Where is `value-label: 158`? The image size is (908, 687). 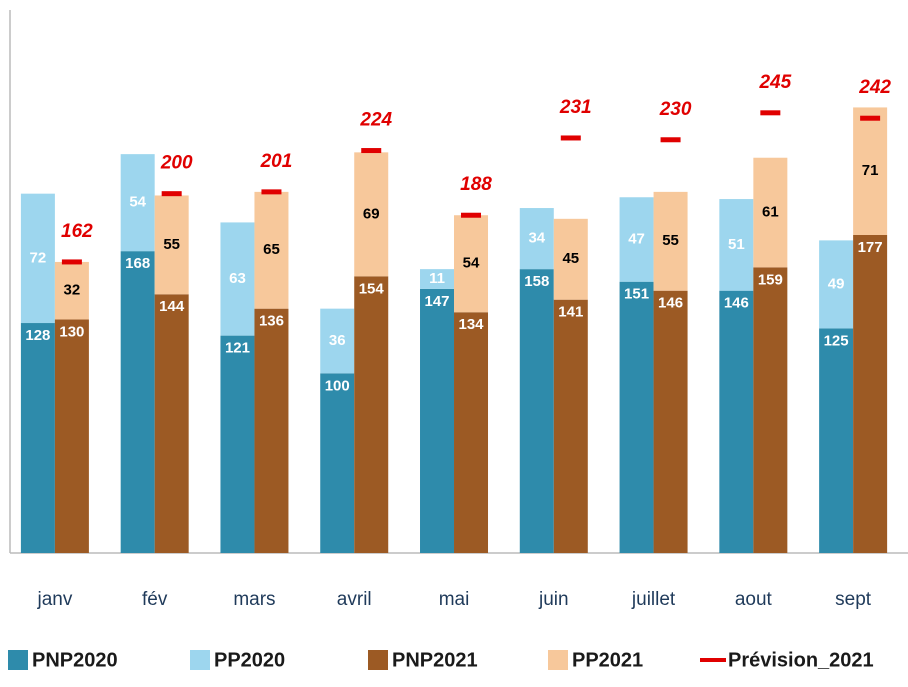 value-label: 158 is located at coordinates (536, 281).